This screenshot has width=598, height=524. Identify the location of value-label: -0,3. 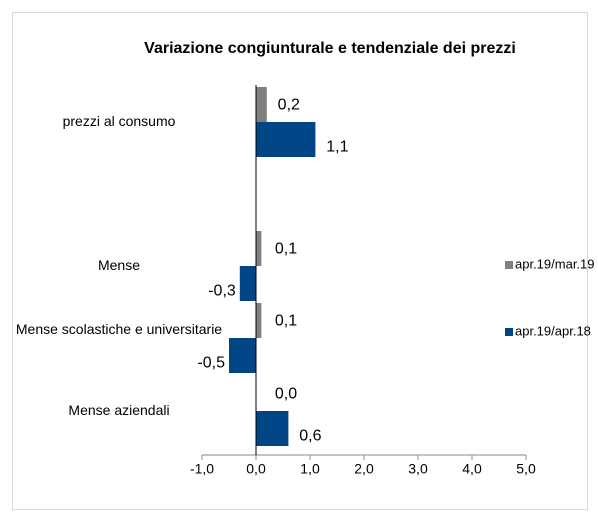
(222, 291).